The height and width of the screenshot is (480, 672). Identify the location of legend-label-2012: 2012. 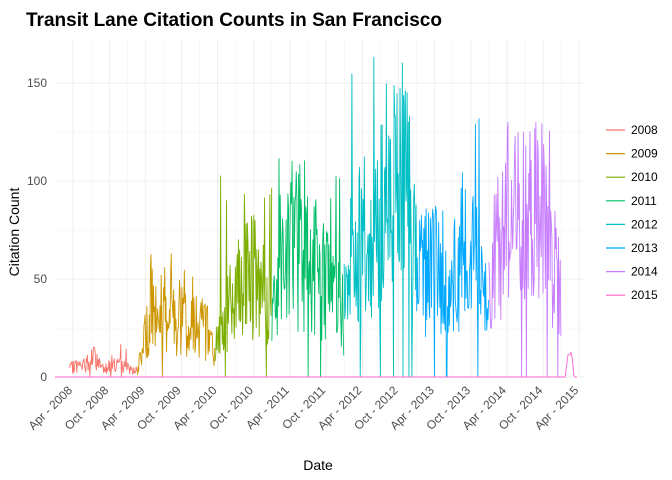
(644, 224).